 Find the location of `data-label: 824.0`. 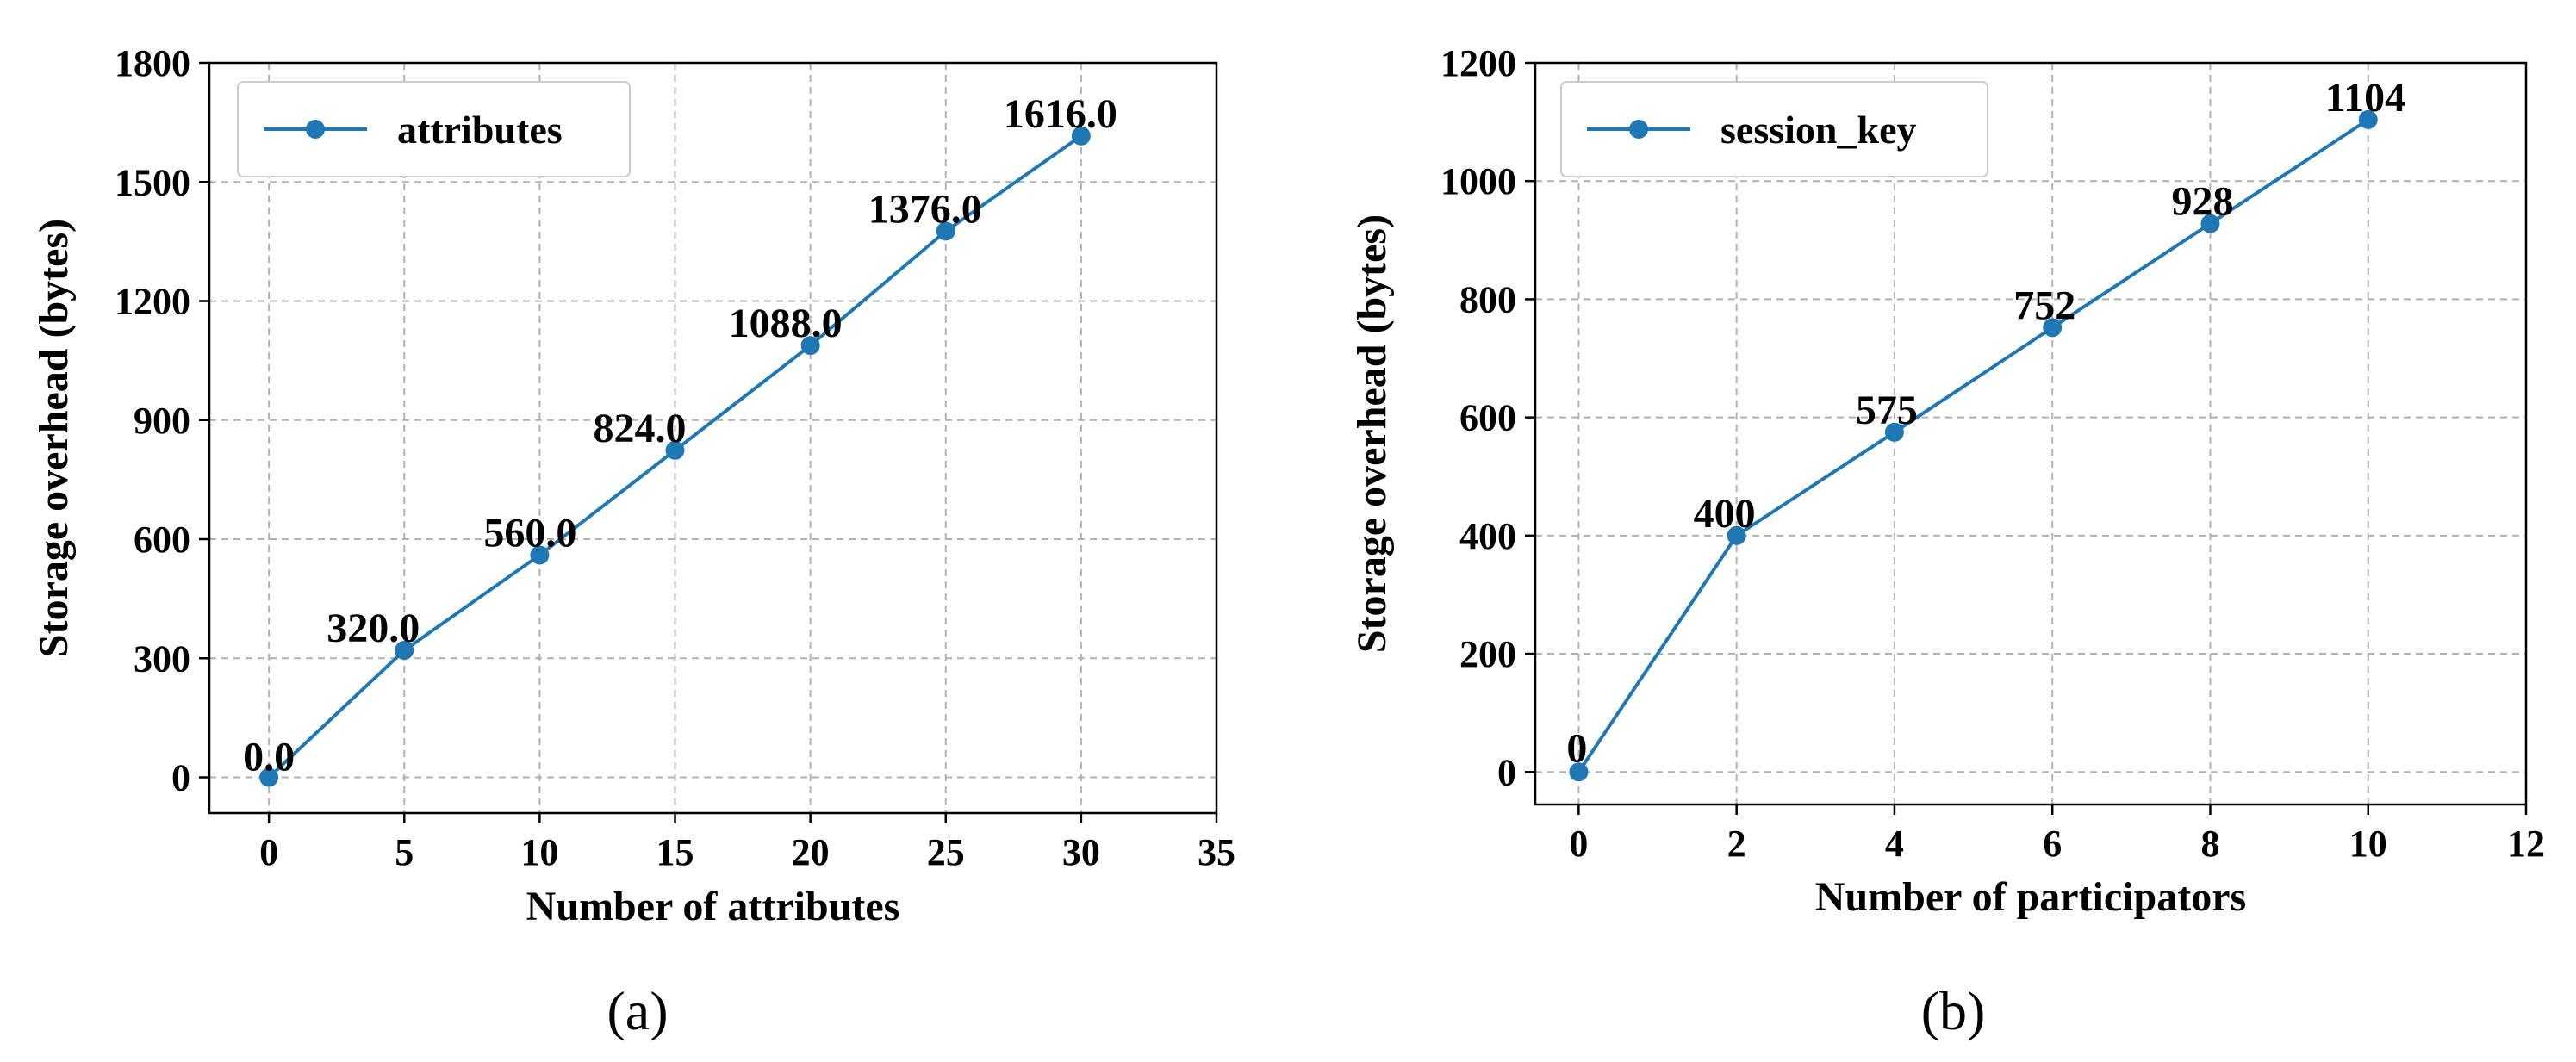

data-label: 824.0 is located at coordinates (641, 428).